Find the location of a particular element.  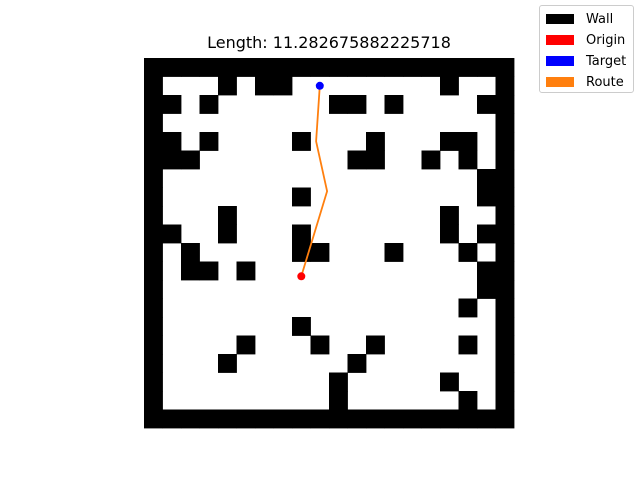

legend: Wall Origin Target Route is located at coordinates (586, 49).